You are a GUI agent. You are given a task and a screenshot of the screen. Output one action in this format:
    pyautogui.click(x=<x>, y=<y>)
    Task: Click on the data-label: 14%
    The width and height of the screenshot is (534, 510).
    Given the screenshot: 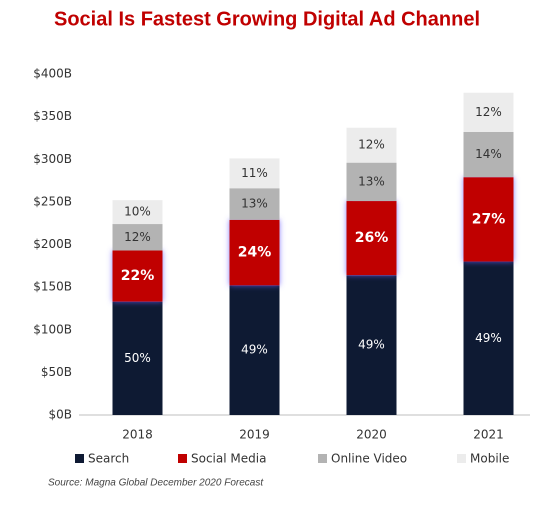 What is the action you would take?
    pyautogui.click(x=488, y=154)
    